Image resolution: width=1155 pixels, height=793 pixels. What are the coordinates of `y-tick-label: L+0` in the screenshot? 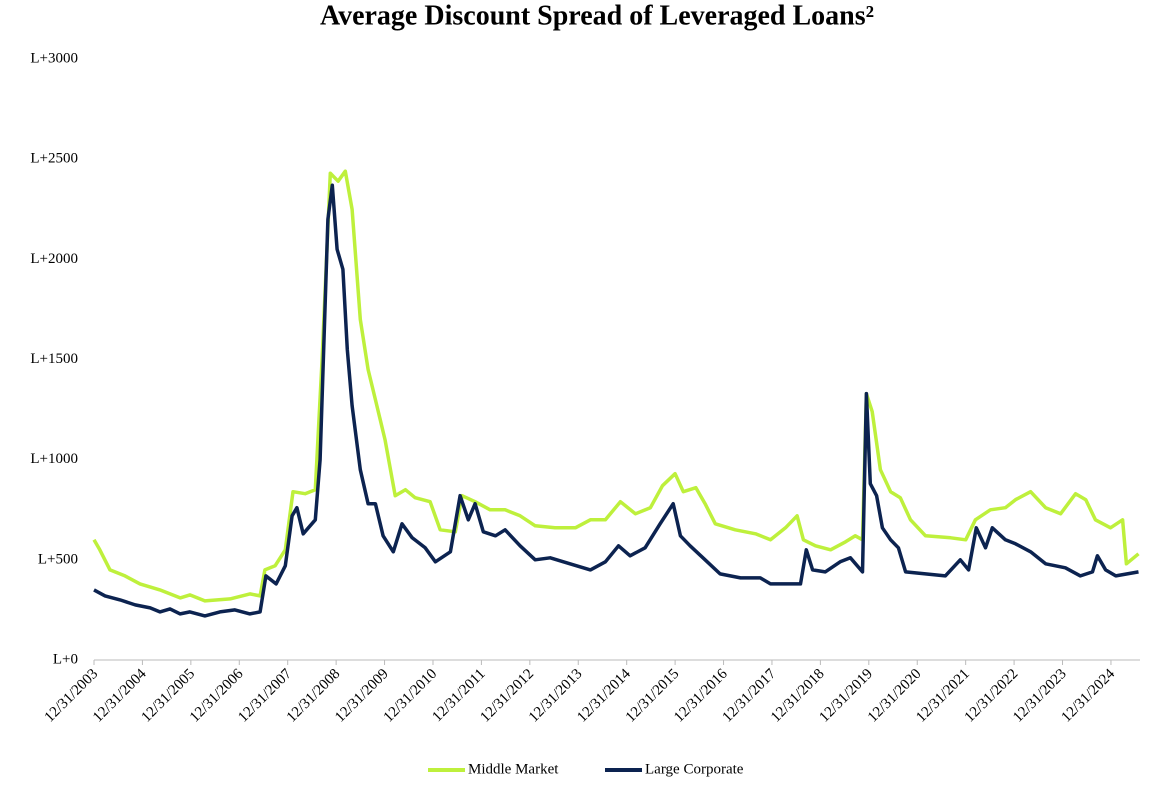 It's located at (65, 659).